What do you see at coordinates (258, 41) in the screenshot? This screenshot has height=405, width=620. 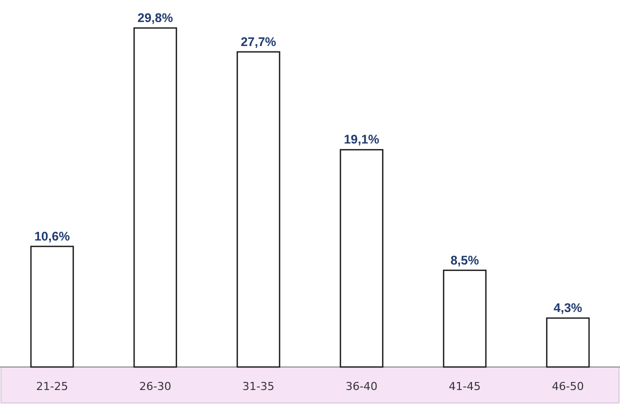 I see `data-label: 27,7%` at bounding box center [258, 41].